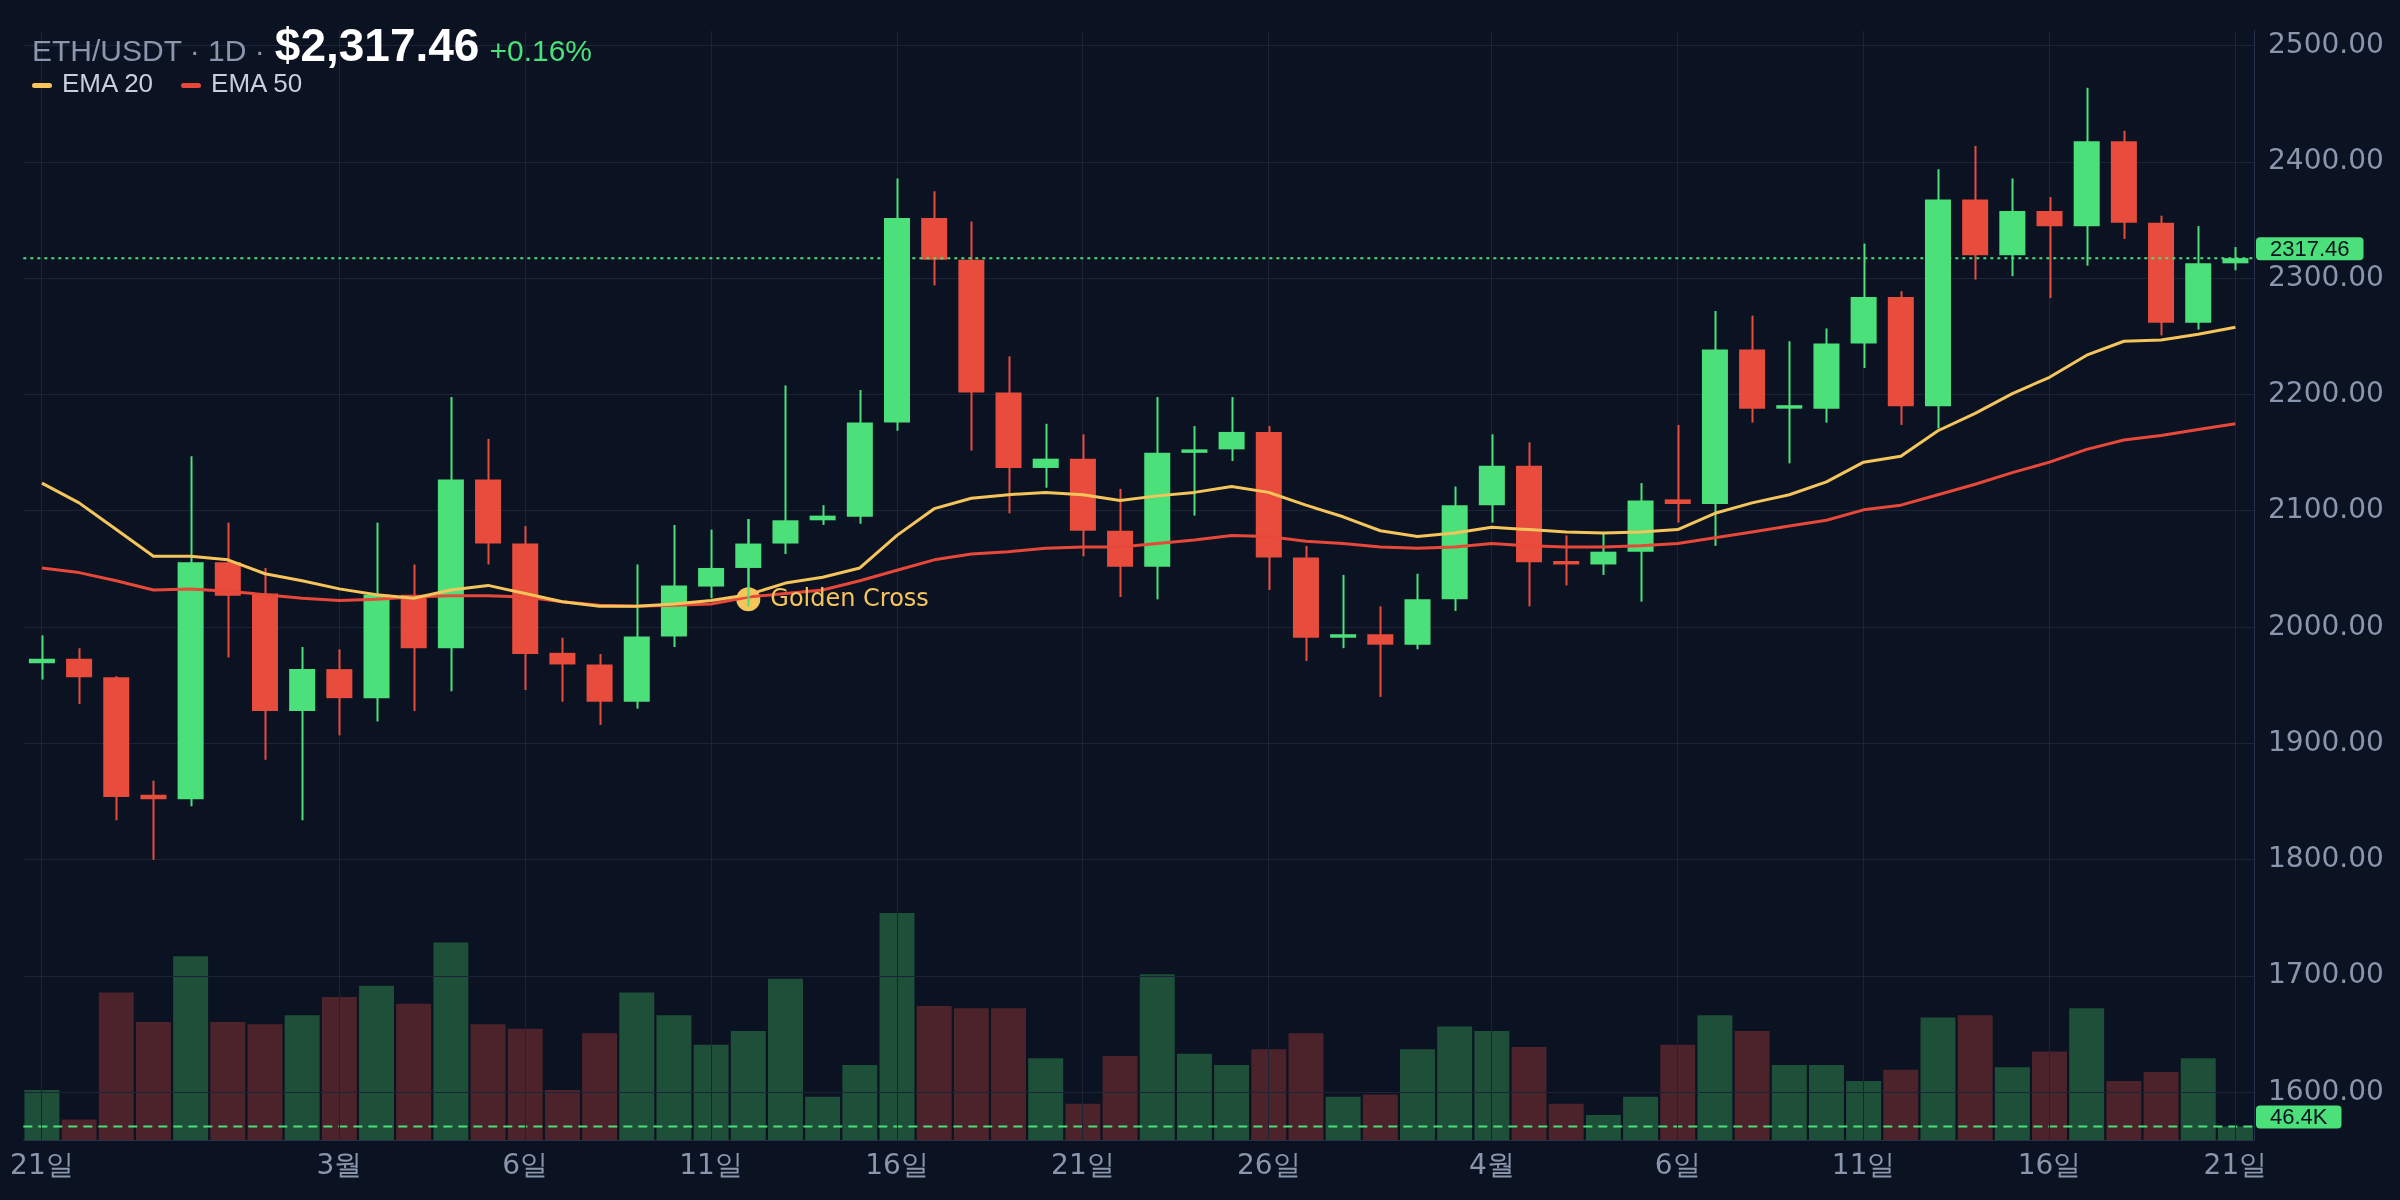 This screenshot has width=2400, height=1200. I want to click on y-tick-label: 2200.00, so click(2326, 392).